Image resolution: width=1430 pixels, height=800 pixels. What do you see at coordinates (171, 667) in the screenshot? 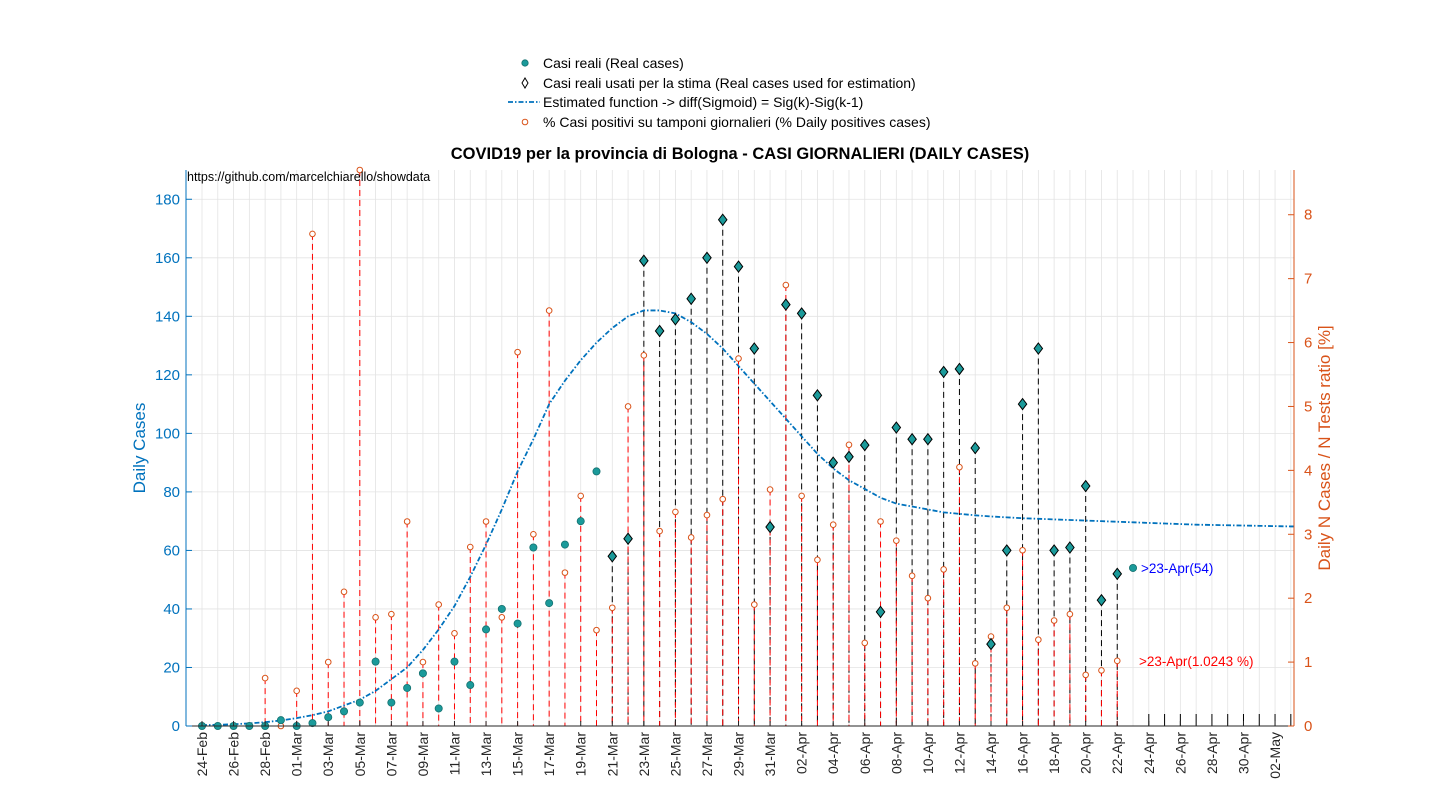
I see `y-tick-label-left: 20` at bounding box center [171, 667].